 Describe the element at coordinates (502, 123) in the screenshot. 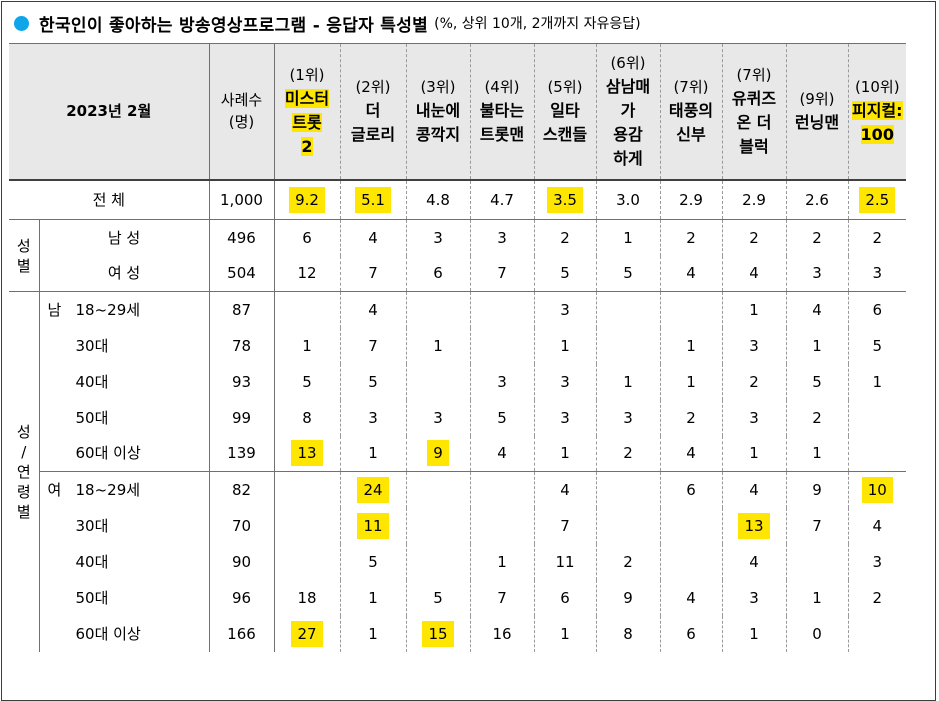

I see `program-name: 불타는 트롯맨` at that location.